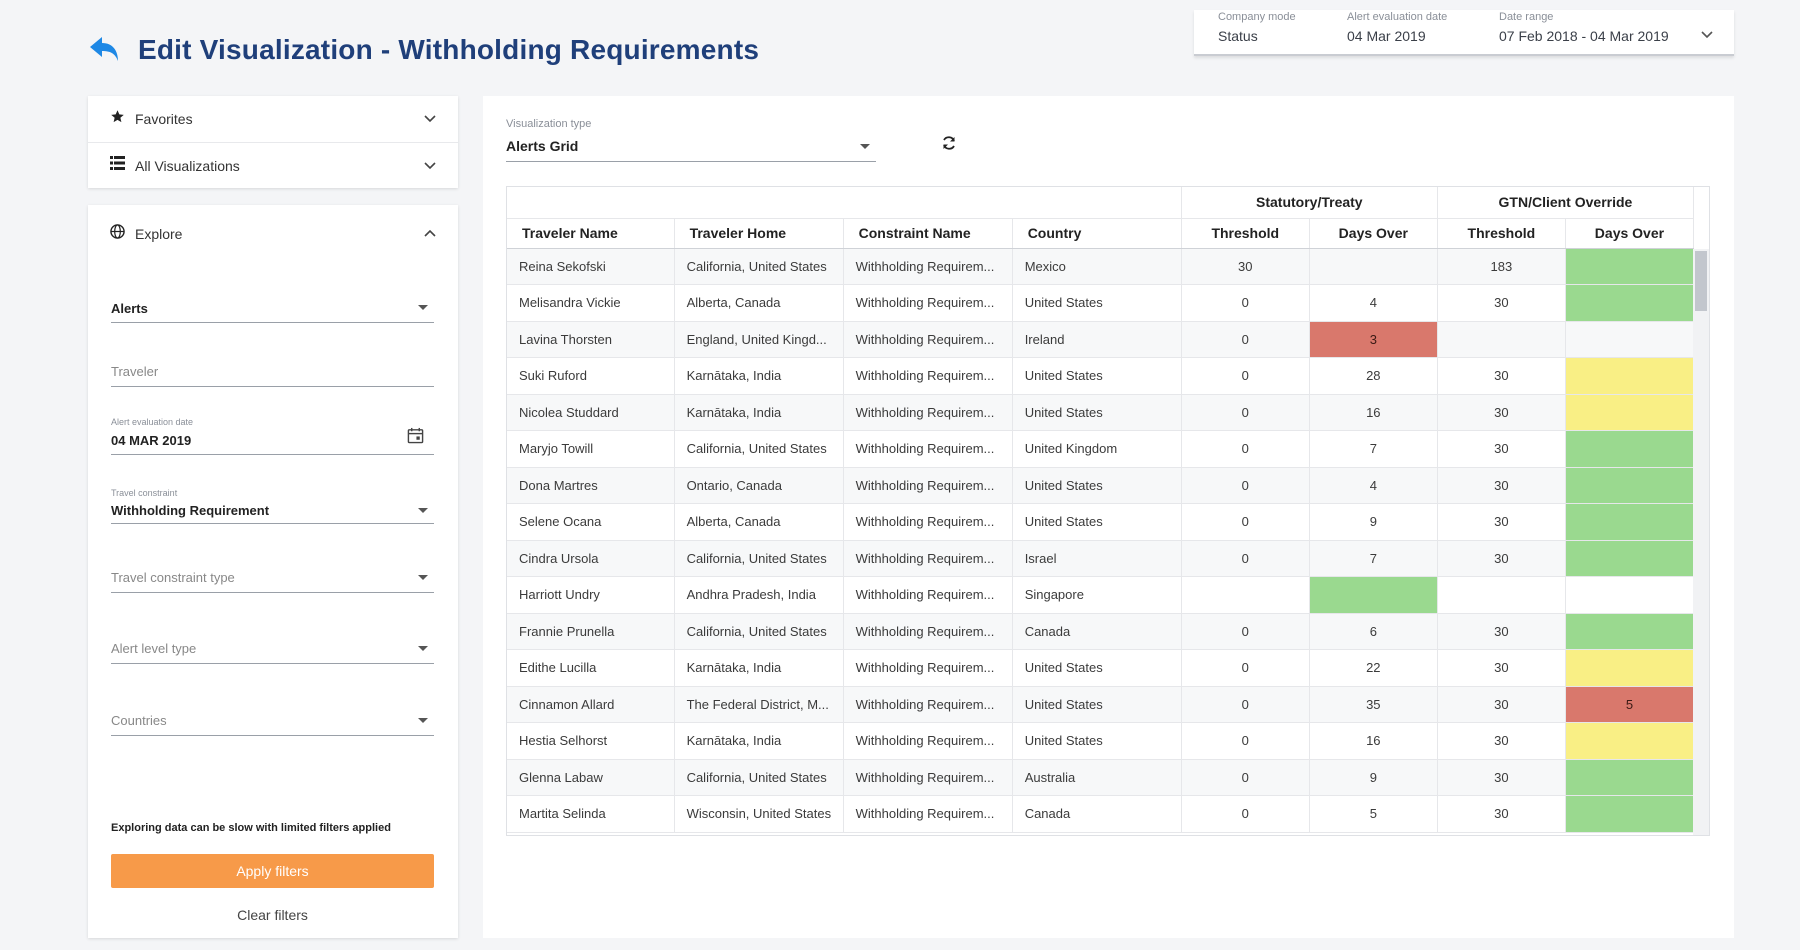  I want to click on list-icon, so click(117, 165).